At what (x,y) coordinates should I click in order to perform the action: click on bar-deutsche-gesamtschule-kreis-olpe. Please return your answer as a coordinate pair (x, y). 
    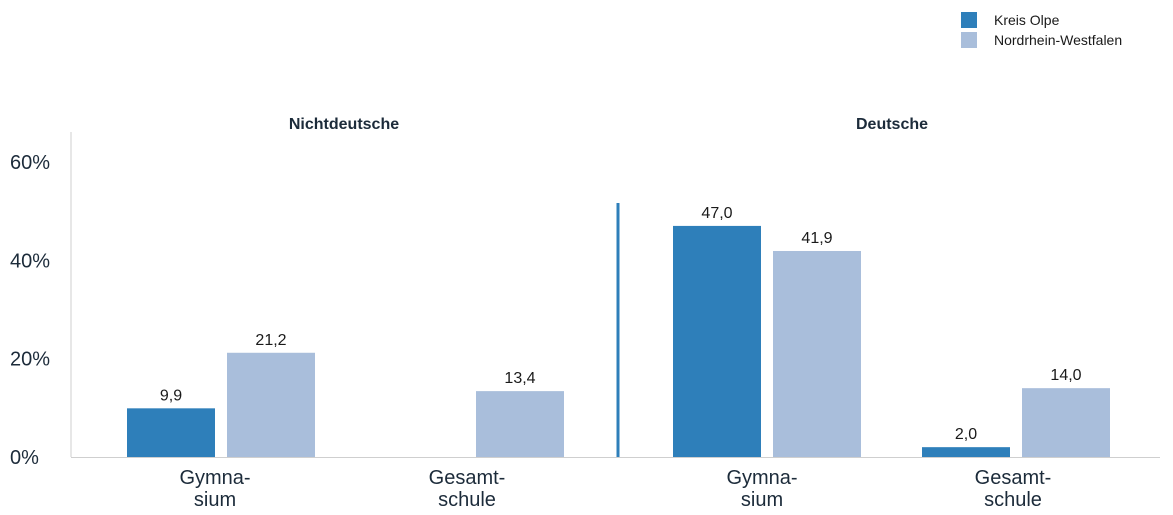
    Looking at the image, I should click on (966, 452).